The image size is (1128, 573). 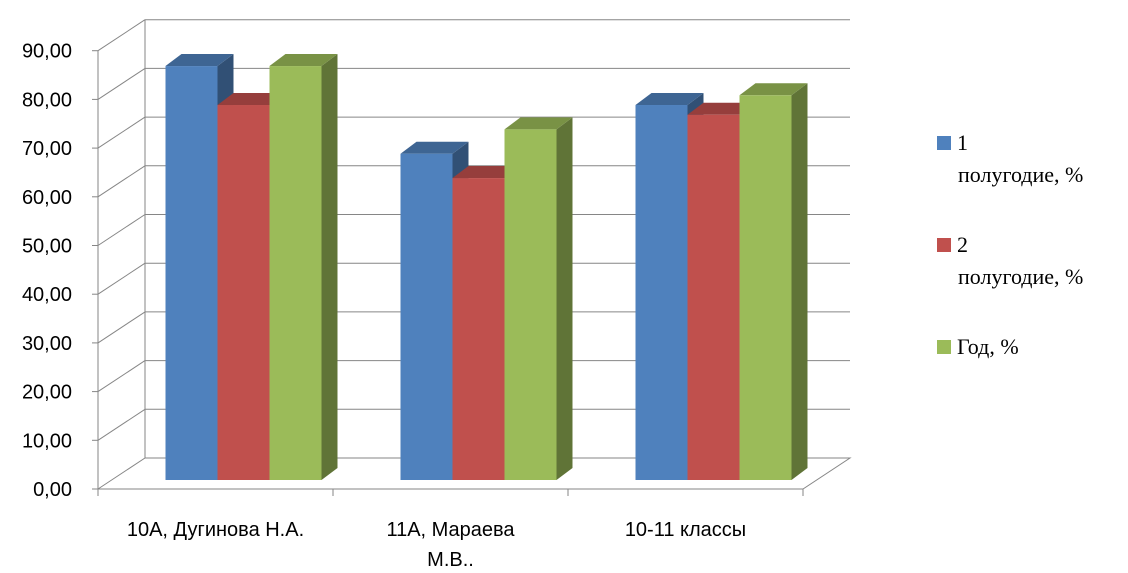 What do you see at coordinates (52, 490) in the screenshot?
I see `y-tick-label: 0,00` at bounding box center [52, 490].